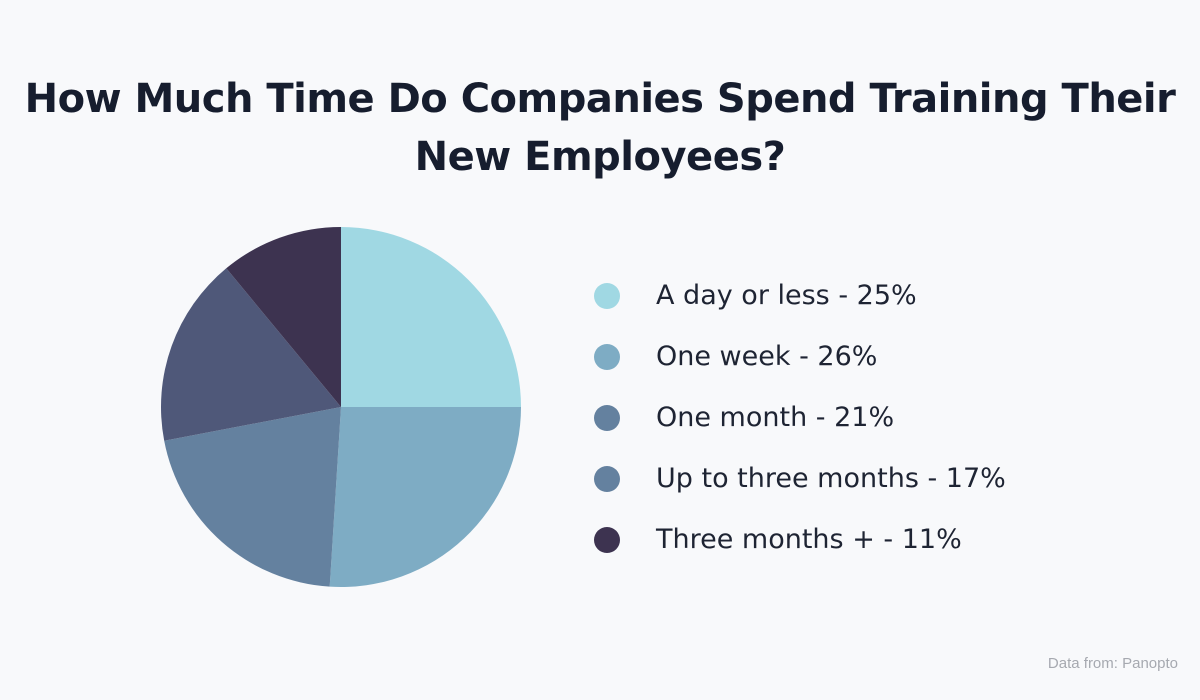  I want to click on legend-item: Three months + - 11%, so click(800, 539).